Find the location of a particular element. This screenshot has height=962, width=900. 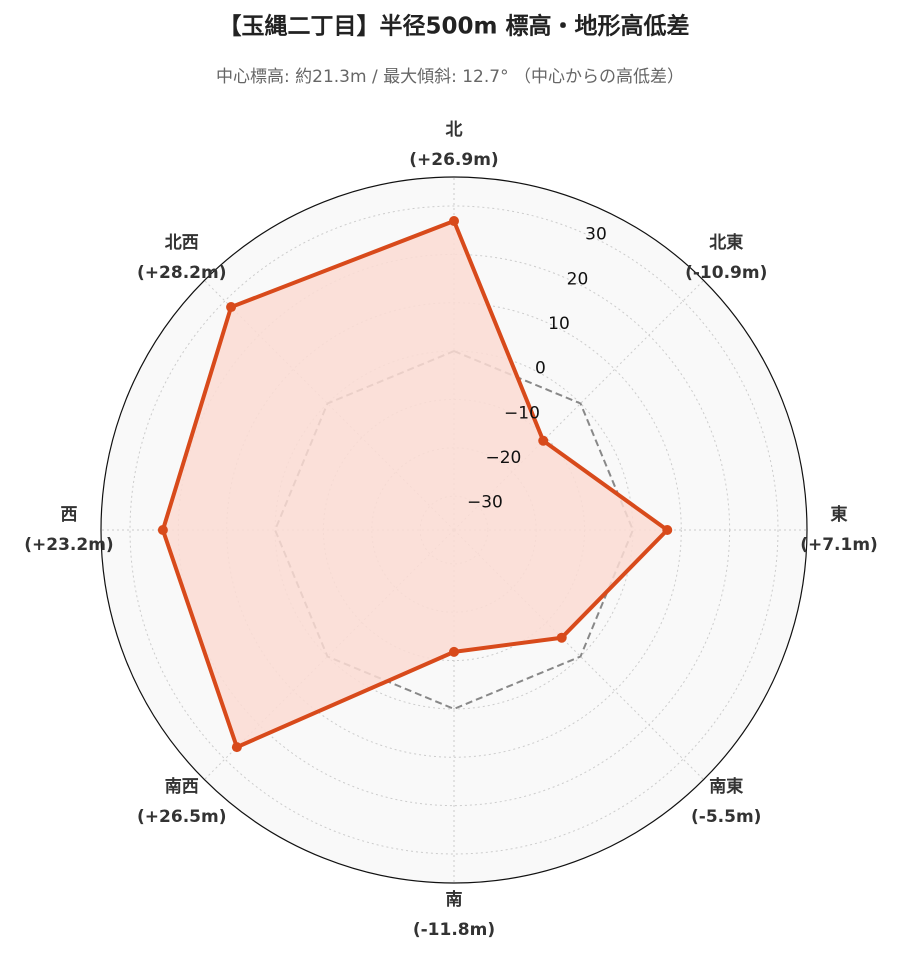

category-label: 北東 is located at coordinates (726, 242).